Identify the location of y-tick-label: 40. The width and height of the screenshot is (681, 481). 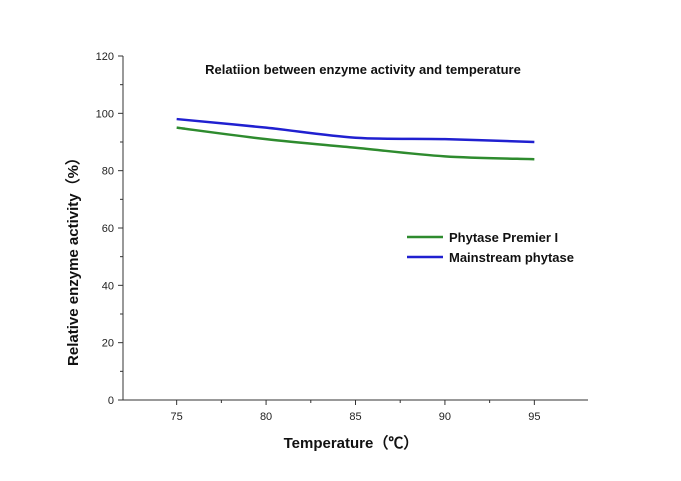
(108, 286).